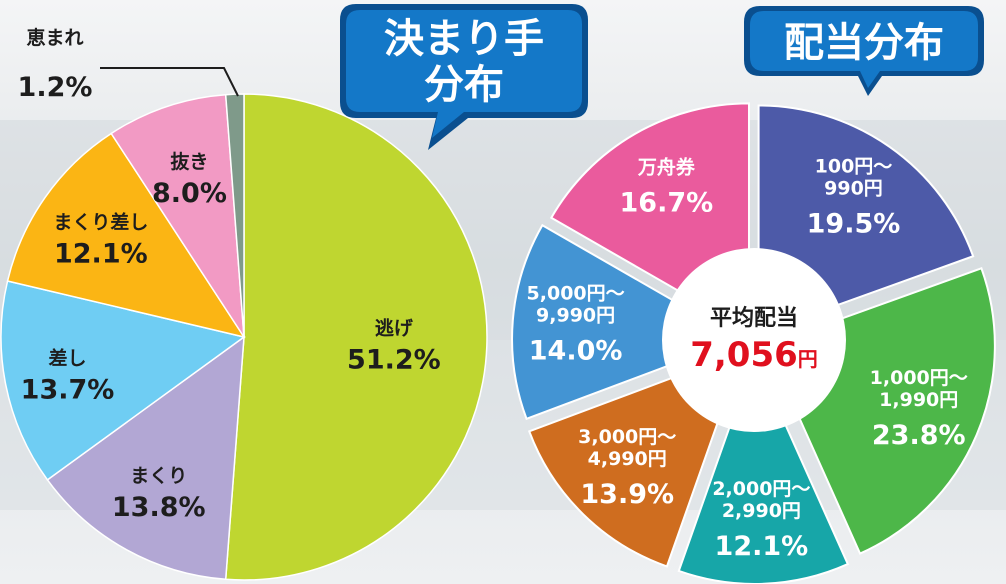  What do you see at coordinates (853, 188) in the screenshot?
I see `slice-label-0-line-1: 990円` at bounding box center [853, 188].